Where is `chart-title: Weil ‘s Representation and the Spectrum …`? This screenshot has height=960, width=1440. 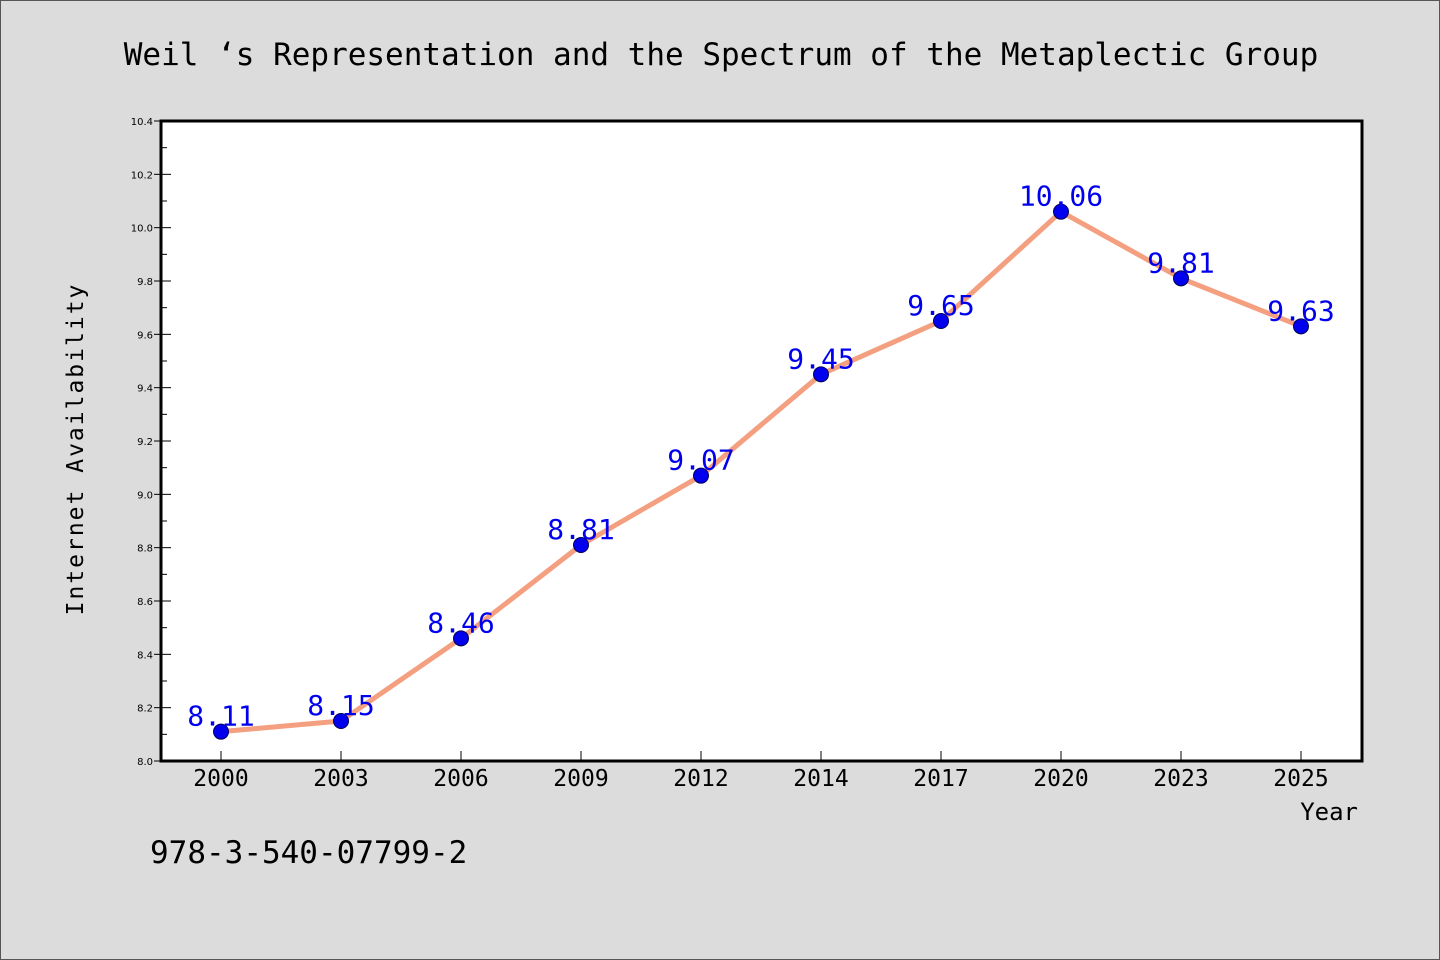
chart-title: Weil ‘s Representation and the Spectrum … is located at coordinates (721, 55).